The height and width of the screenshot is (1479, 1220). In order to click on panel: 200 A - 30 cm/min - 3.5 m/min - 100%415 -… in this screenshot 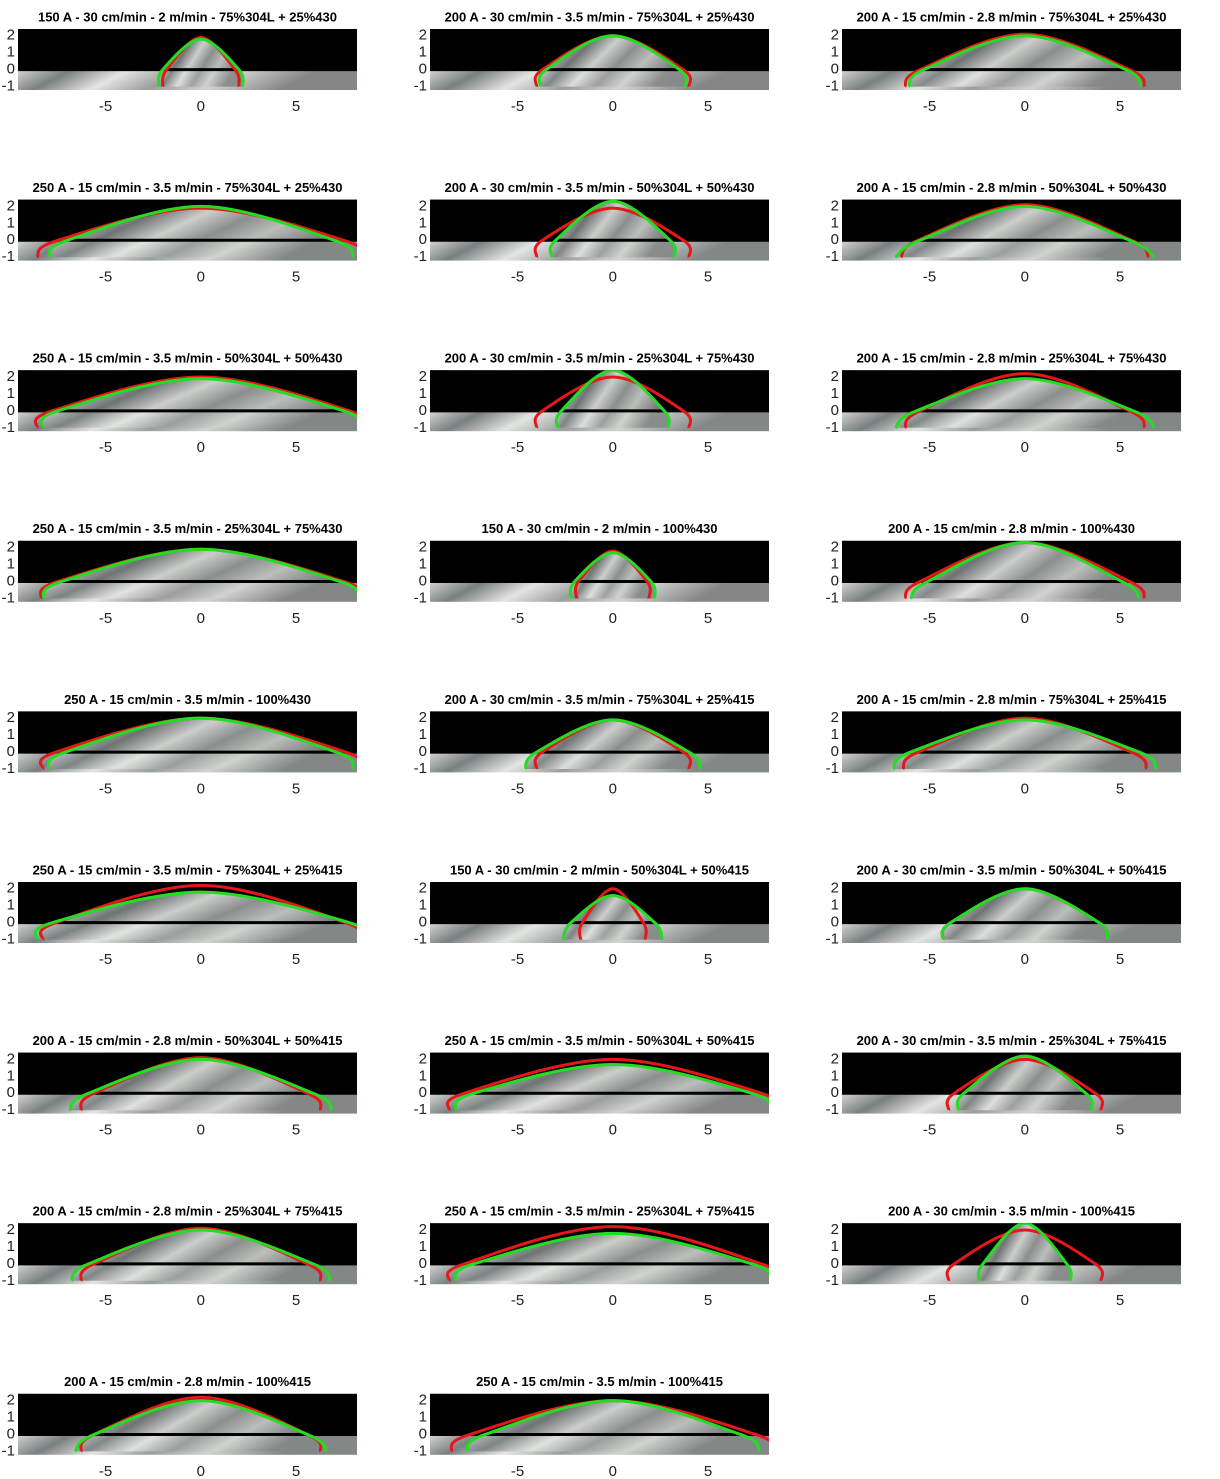, I will do `click(1003, 1256)`.